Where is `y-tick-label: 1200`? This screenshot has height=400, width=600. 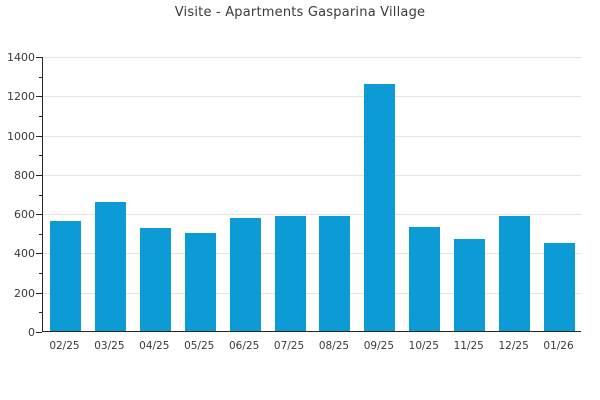 y-tick-label: 1200 is located at coordinates (21, 97).